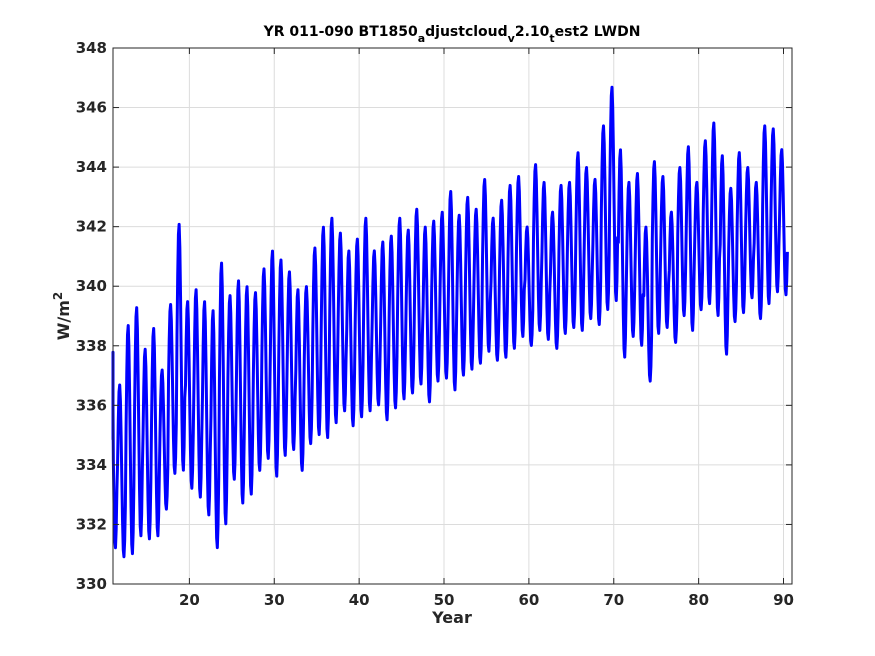  Describe the element at coordinates (698, 600) in the screenshot. I see `x-tick-label: 80` at that location.